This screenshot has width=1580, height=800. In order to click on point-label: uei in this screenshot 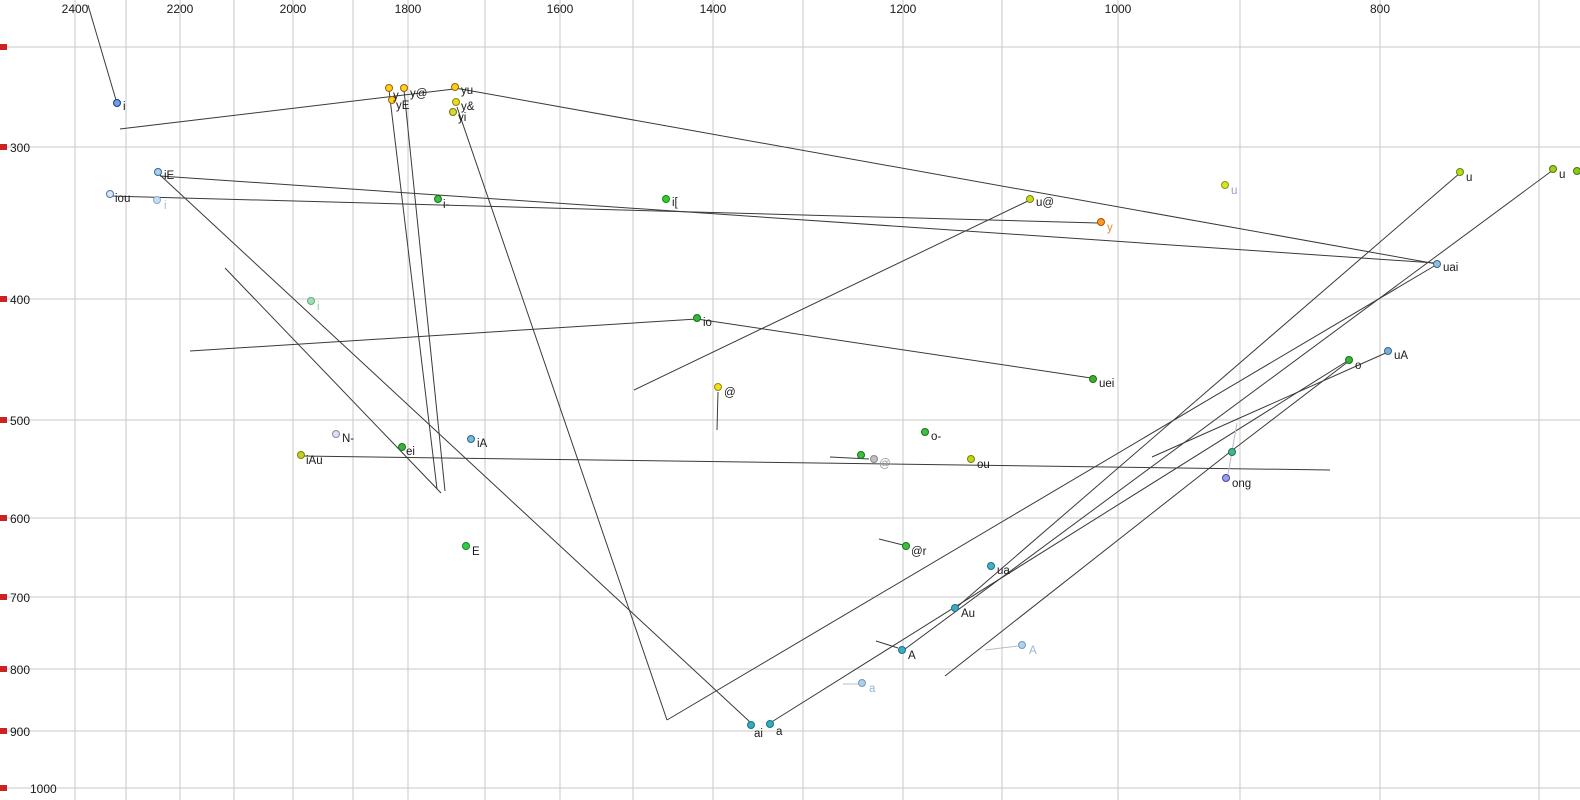, I will do `click(1106, 384)`.